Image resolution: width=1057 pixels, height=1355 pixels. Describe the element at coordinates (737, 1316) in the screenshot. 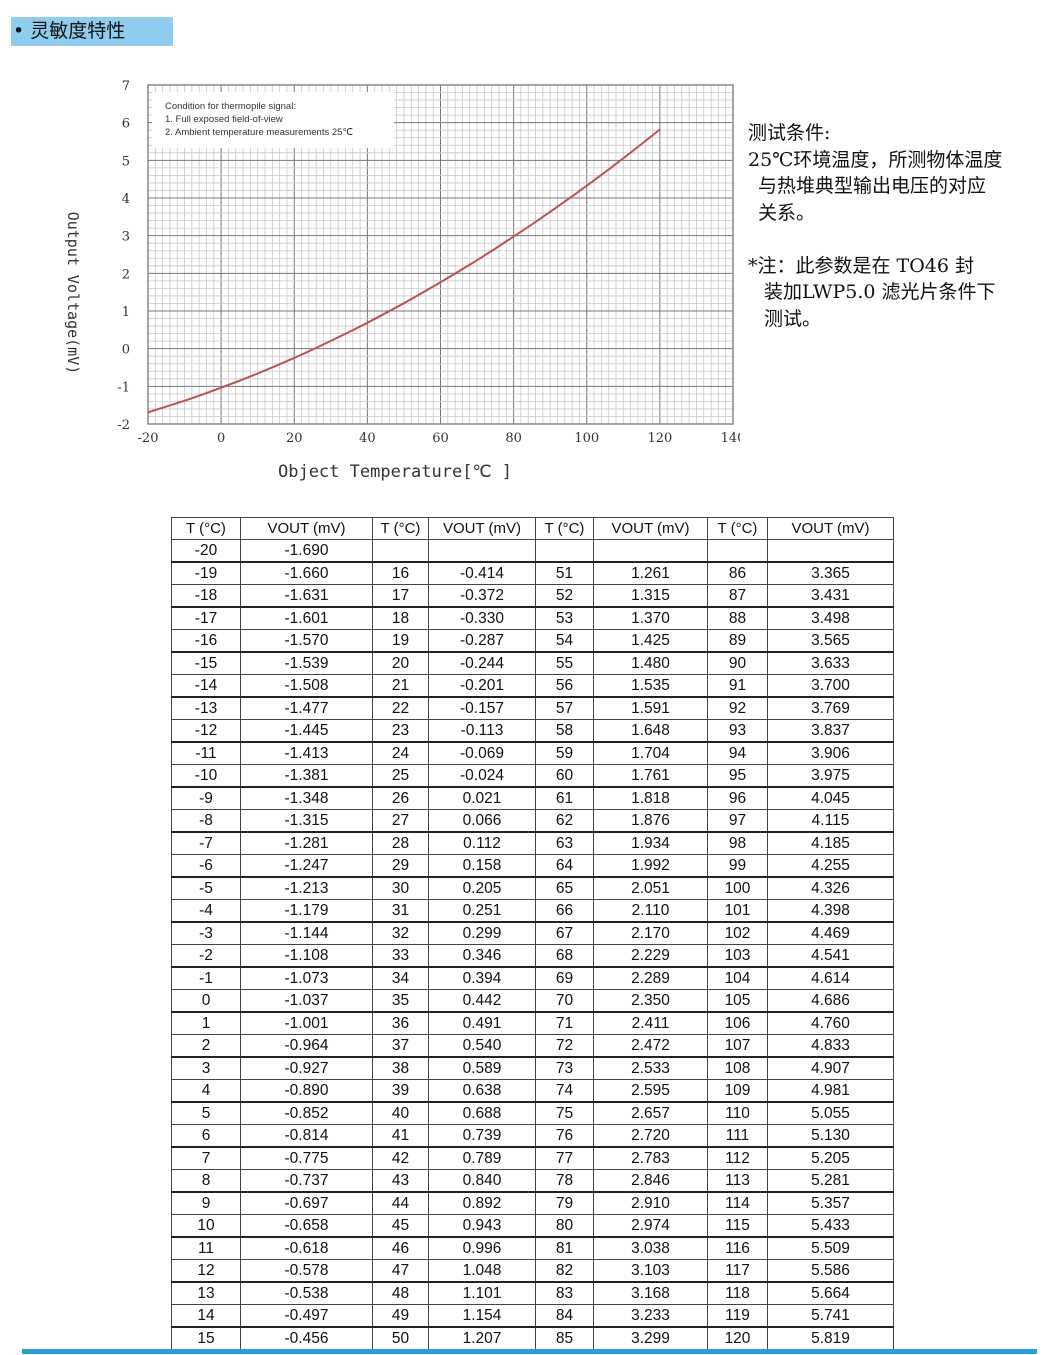

I see `temperature-cell: 119` at that location.